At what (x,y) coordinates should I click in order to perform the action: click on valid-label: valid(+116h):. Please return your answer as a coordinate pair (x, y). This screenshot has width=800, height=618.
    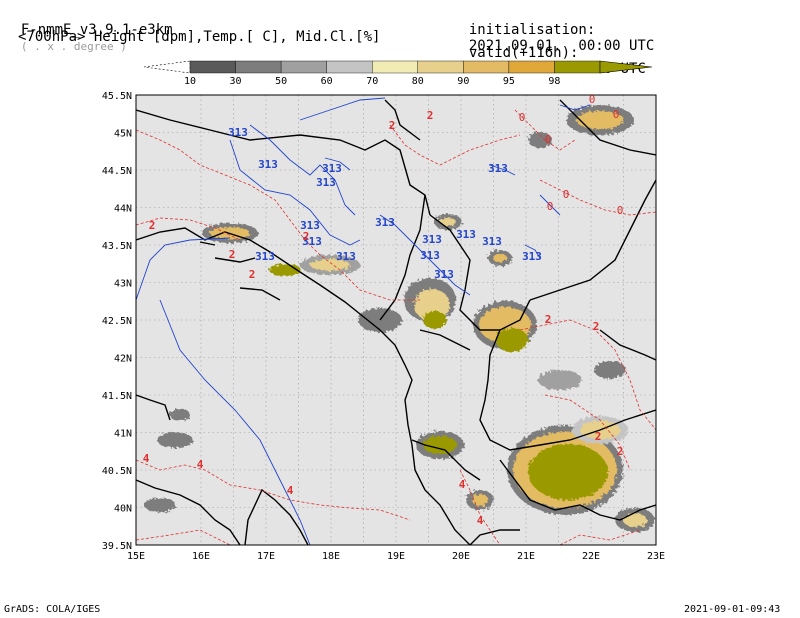
    Looking at the image, I should click on (523, 53).